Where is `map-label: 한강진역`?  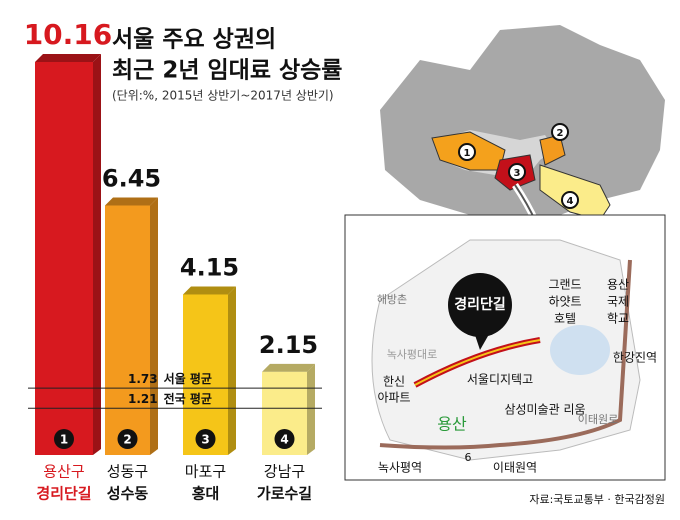 map-label: 한강진역 is located at coordinates (635, 358).